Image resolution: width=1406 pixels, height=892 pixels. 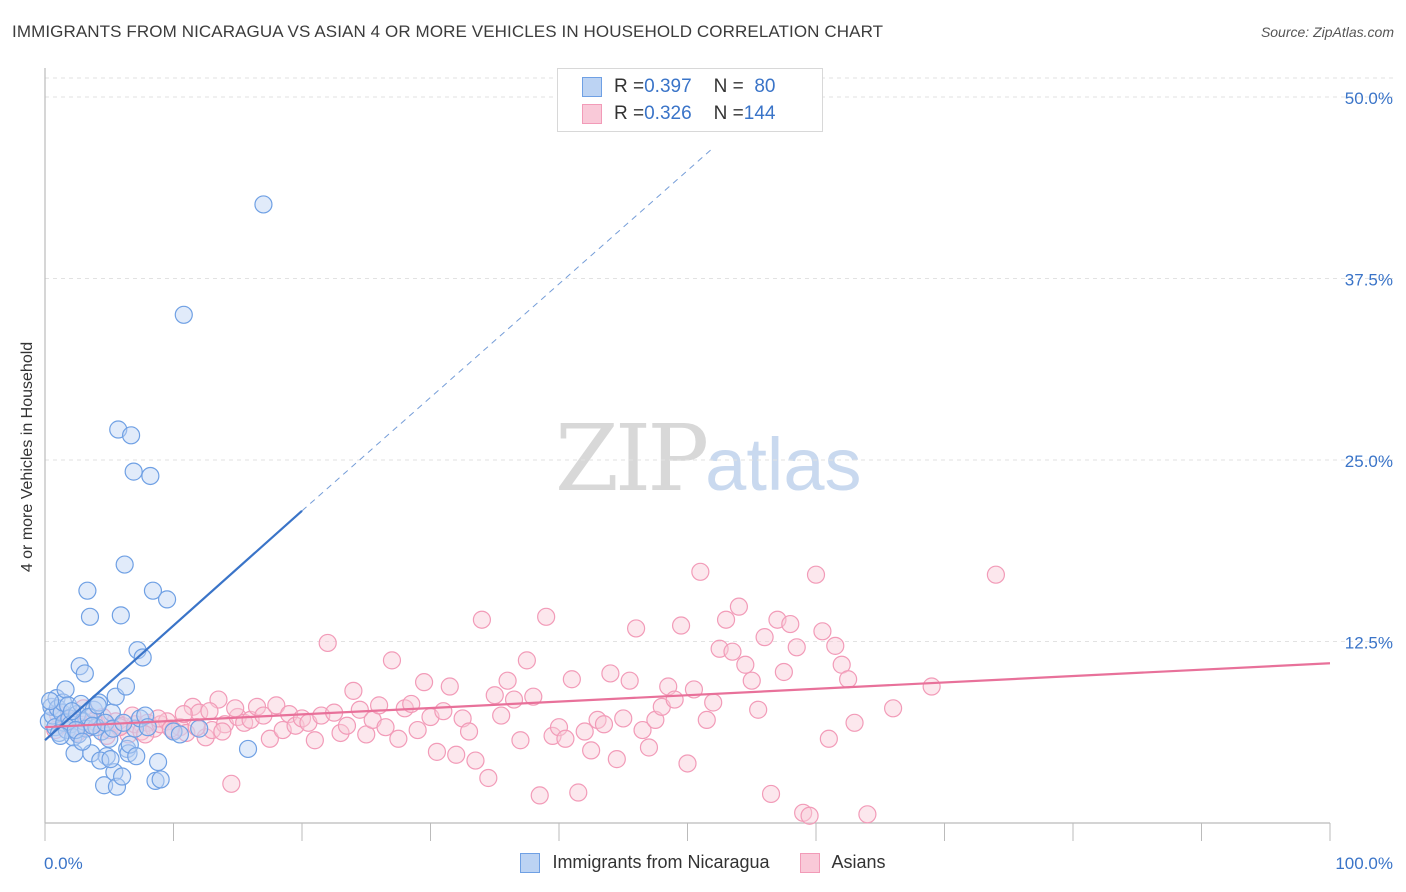 What do you see at coordinates (173, 625) in the screenshot?
I see `nicaragua-trend-line` at bounding box center [173, 625].